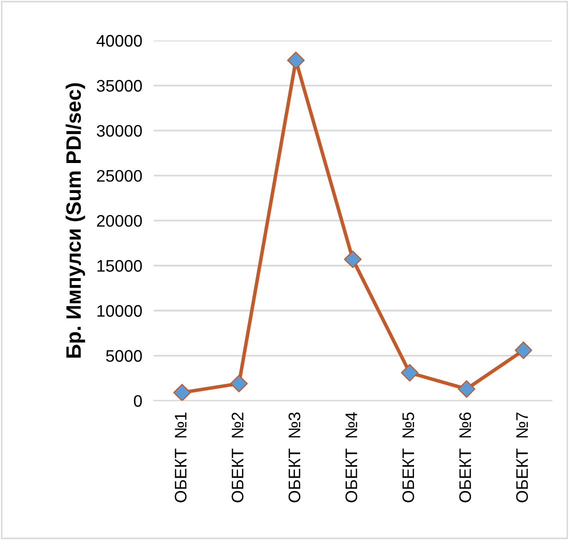  What do you see at coordinates (76, 220) in the screenshot?
I see `y-axis-title: Бр. Импулси (Sum PDI/sec)` at bounding box center [76, 220].